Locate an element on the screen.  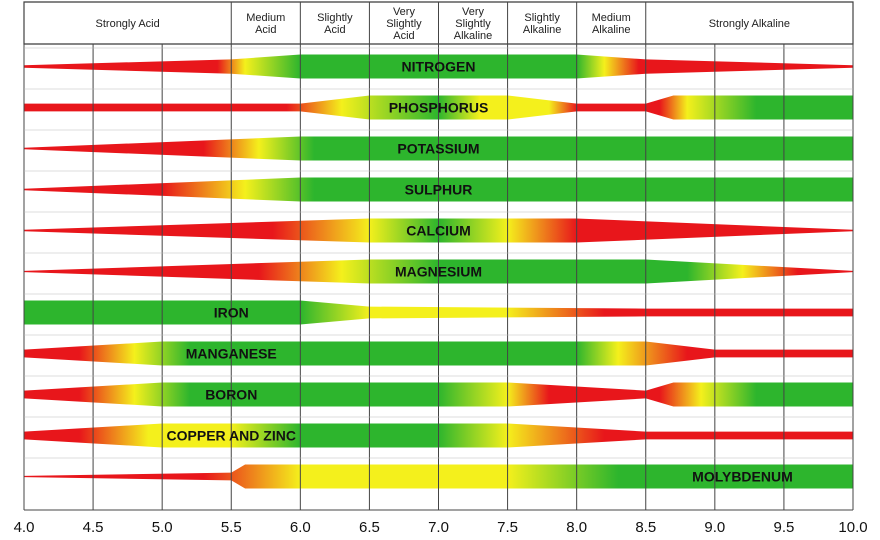
x-tick-label: 7.5 is located at coordinates (507, 527).